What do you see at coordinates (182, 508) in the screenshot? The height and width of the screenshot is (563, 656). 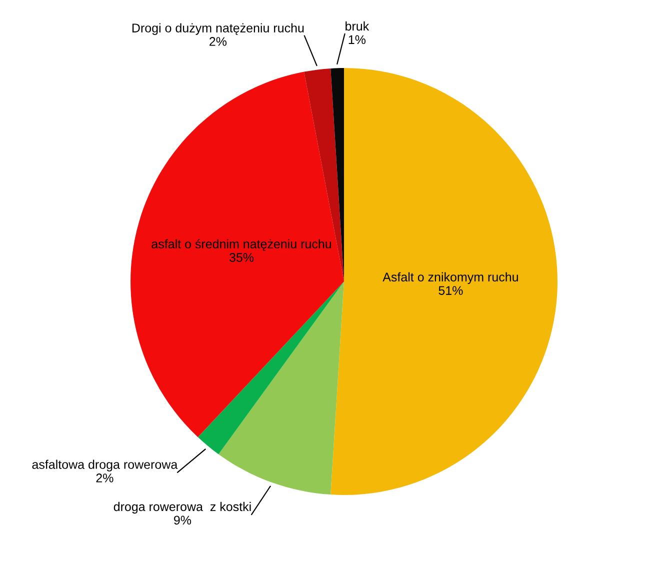 I see `slice-label: droga rowerowa z kostki` at bounding box center [182, 508].